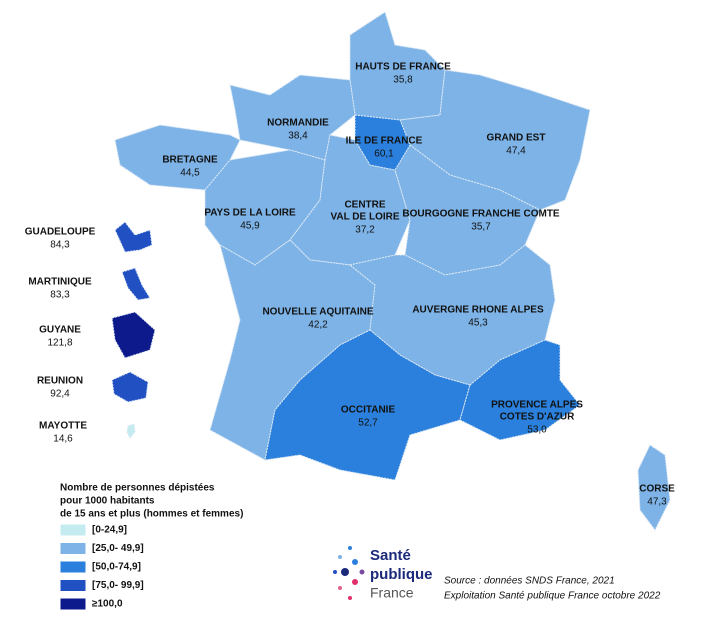 The width and height of the screenshot is (714, 622). Describe the element at coordinates (529, 581) in the screenshot. I see `source: Source : données SNDS France, 2021` at that location.